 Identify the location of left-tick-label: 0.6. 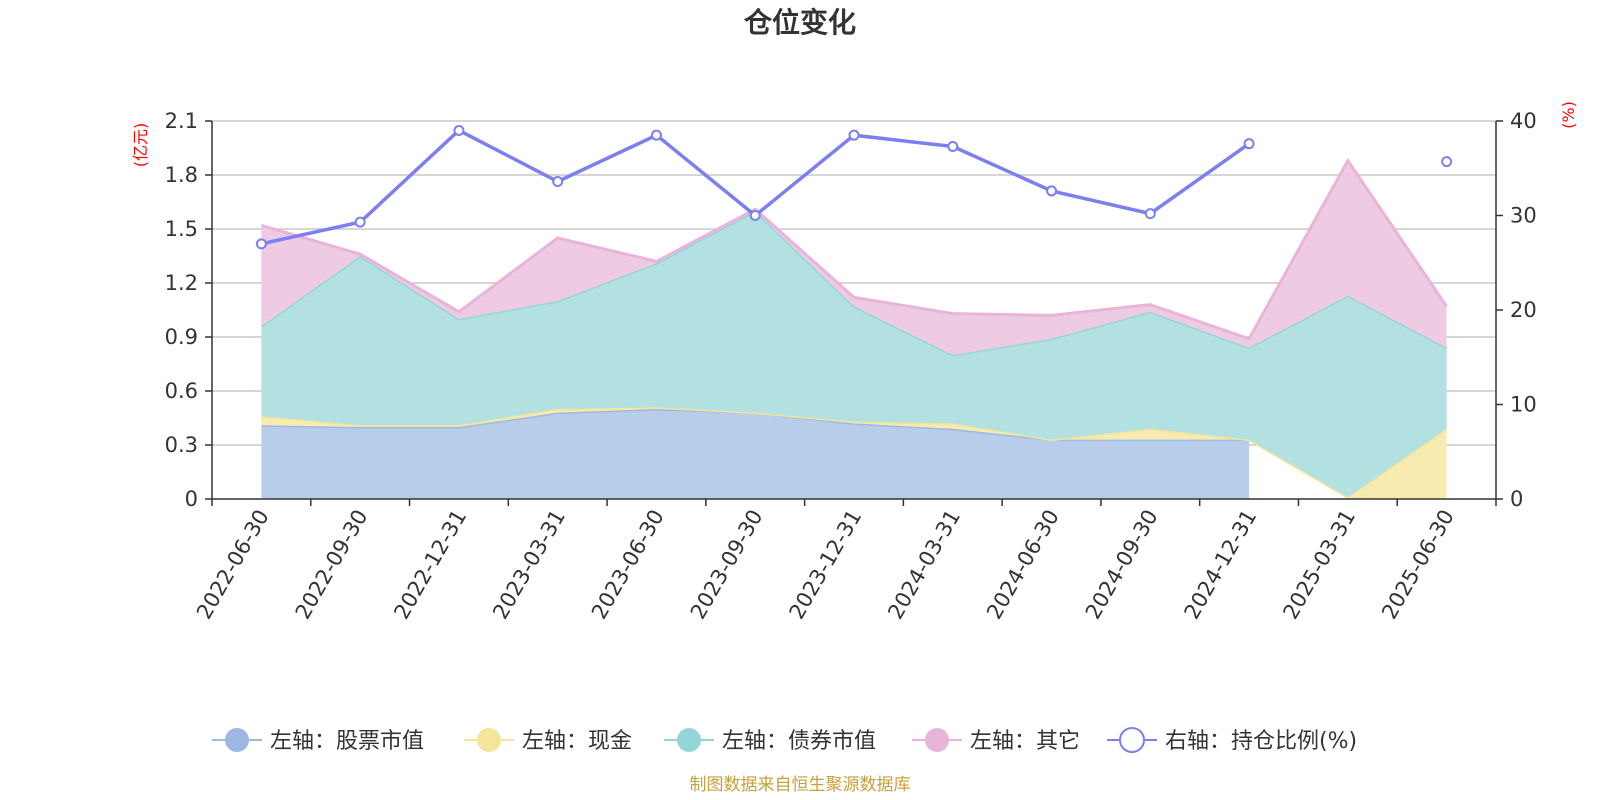
(181, 391).